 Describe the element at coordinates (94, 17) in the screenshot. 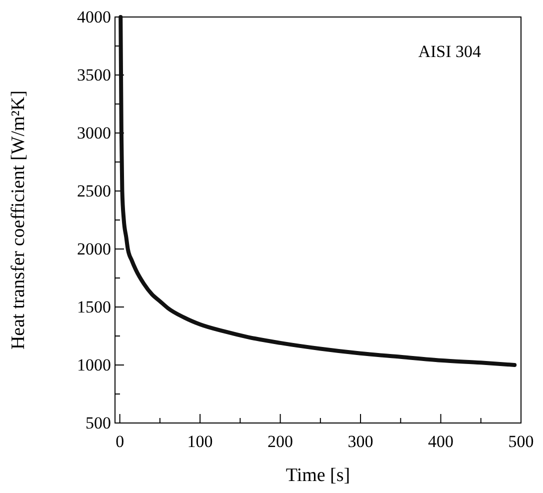

I see `y-tick-label: 4000` at that location.